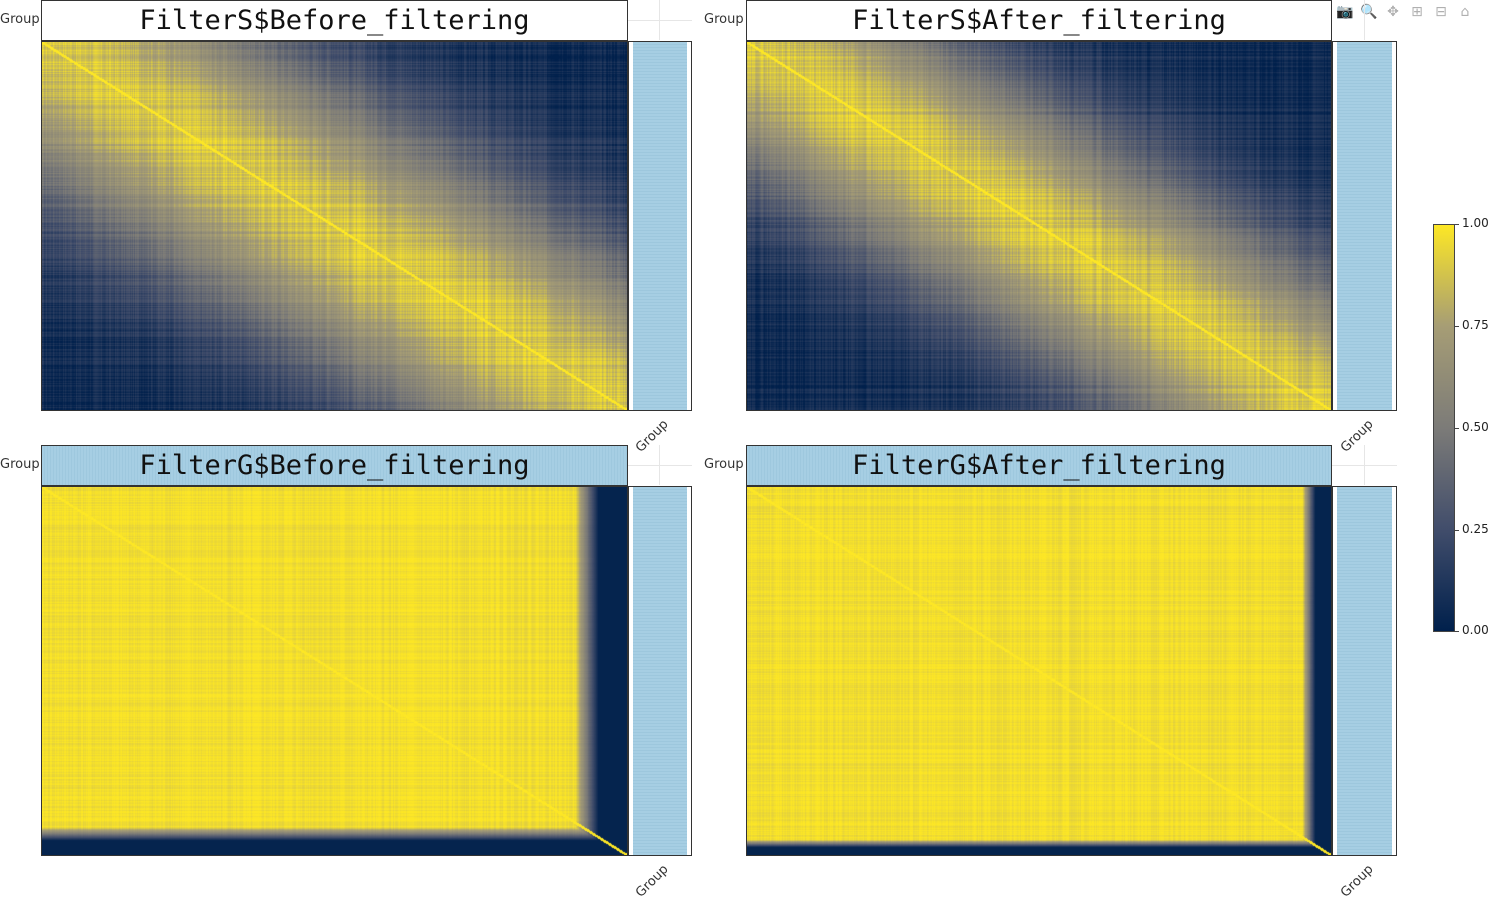  What do you see at coordinates (1345, 12) in the screenshot?
I see `camera-icon: 📷` at bounding box center [1345, 12].